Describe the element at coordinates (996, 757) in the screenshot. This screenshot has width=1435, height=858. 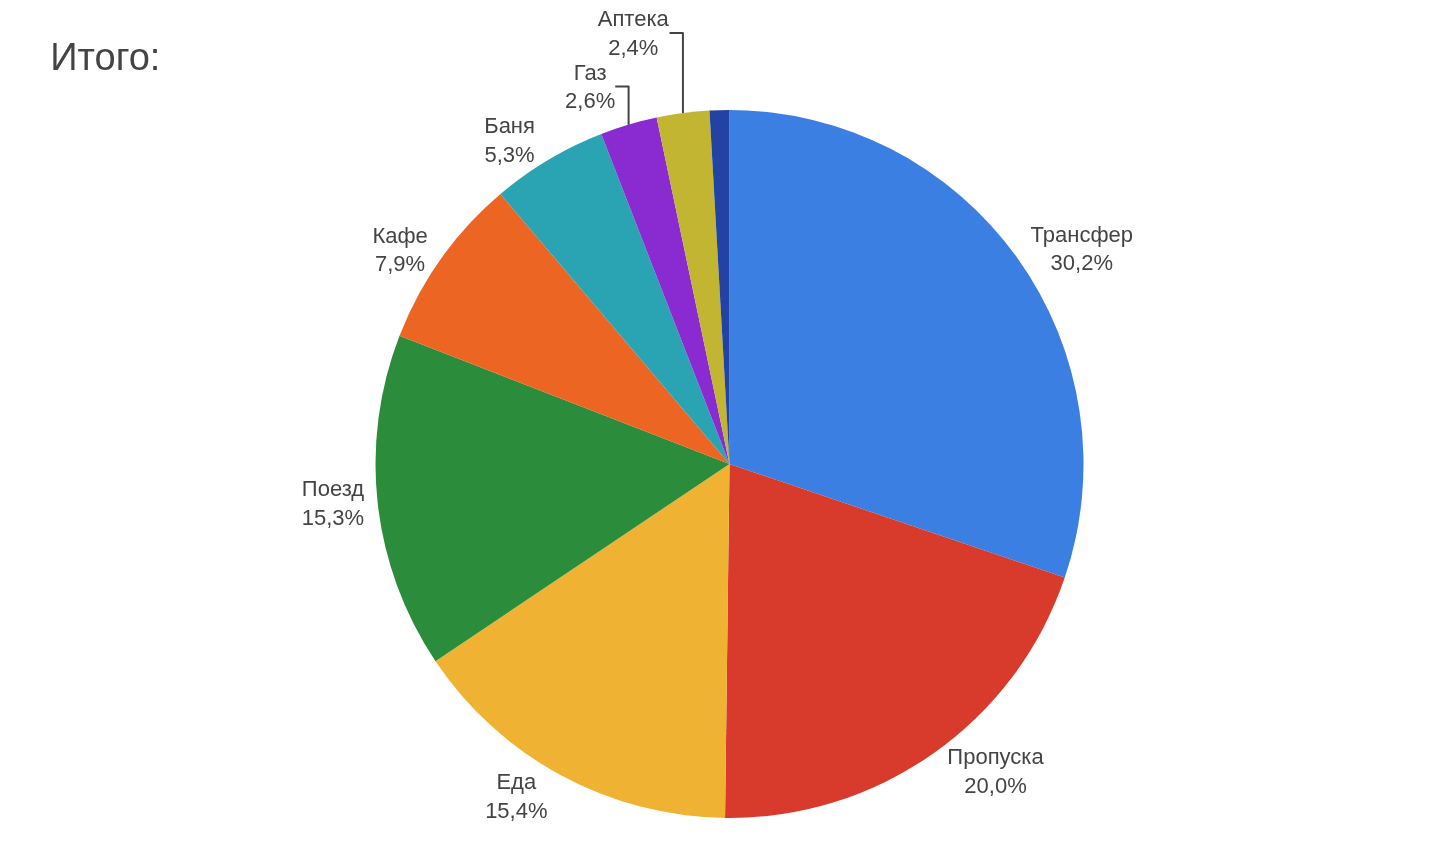
I see `slice-label: Пропуска` at that location.